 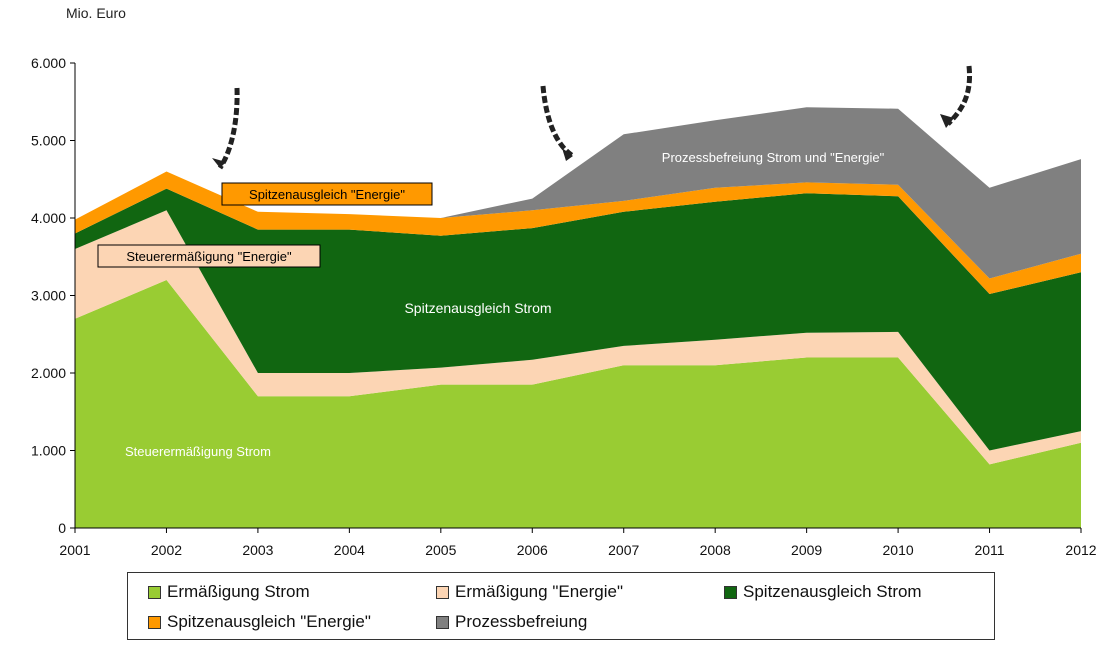 What do you see at coordinates (198, 451) in the screenshot?
I see `annotation-label: Steuerermäßigung Strom` at bounding box center [198, 451].